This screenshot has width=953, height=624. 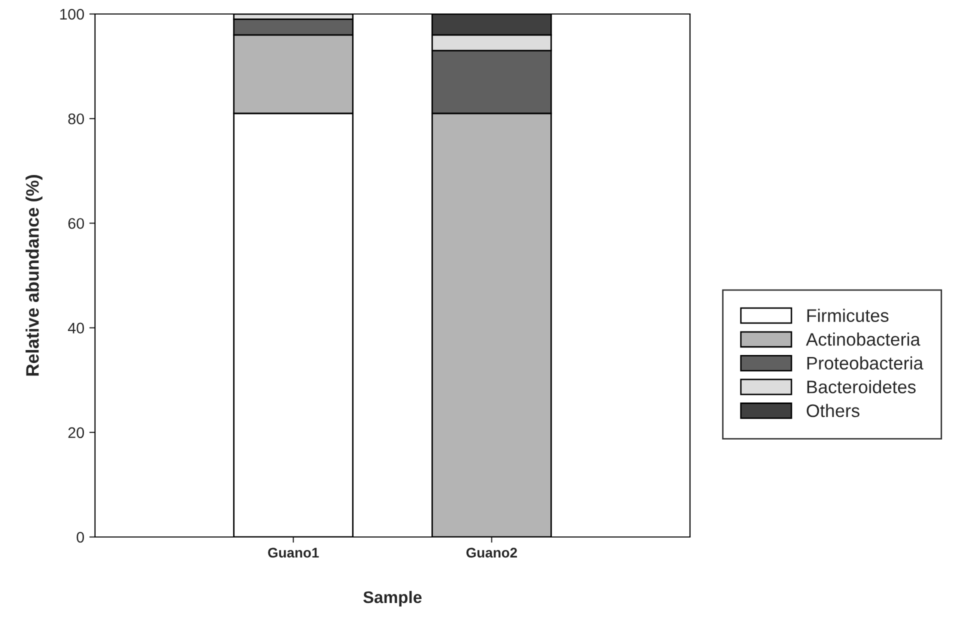 I want to click on y-tick-label: 40, so click(x=76, y=328).